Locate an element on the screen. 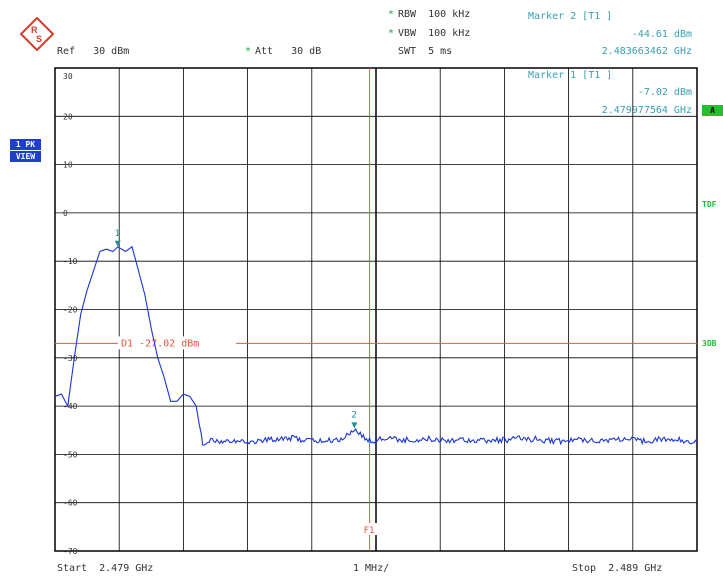 The height and width of the screenshot is (576, 723). rbw-setting: RBW 100 kHz is located at coordinates (434, 14).